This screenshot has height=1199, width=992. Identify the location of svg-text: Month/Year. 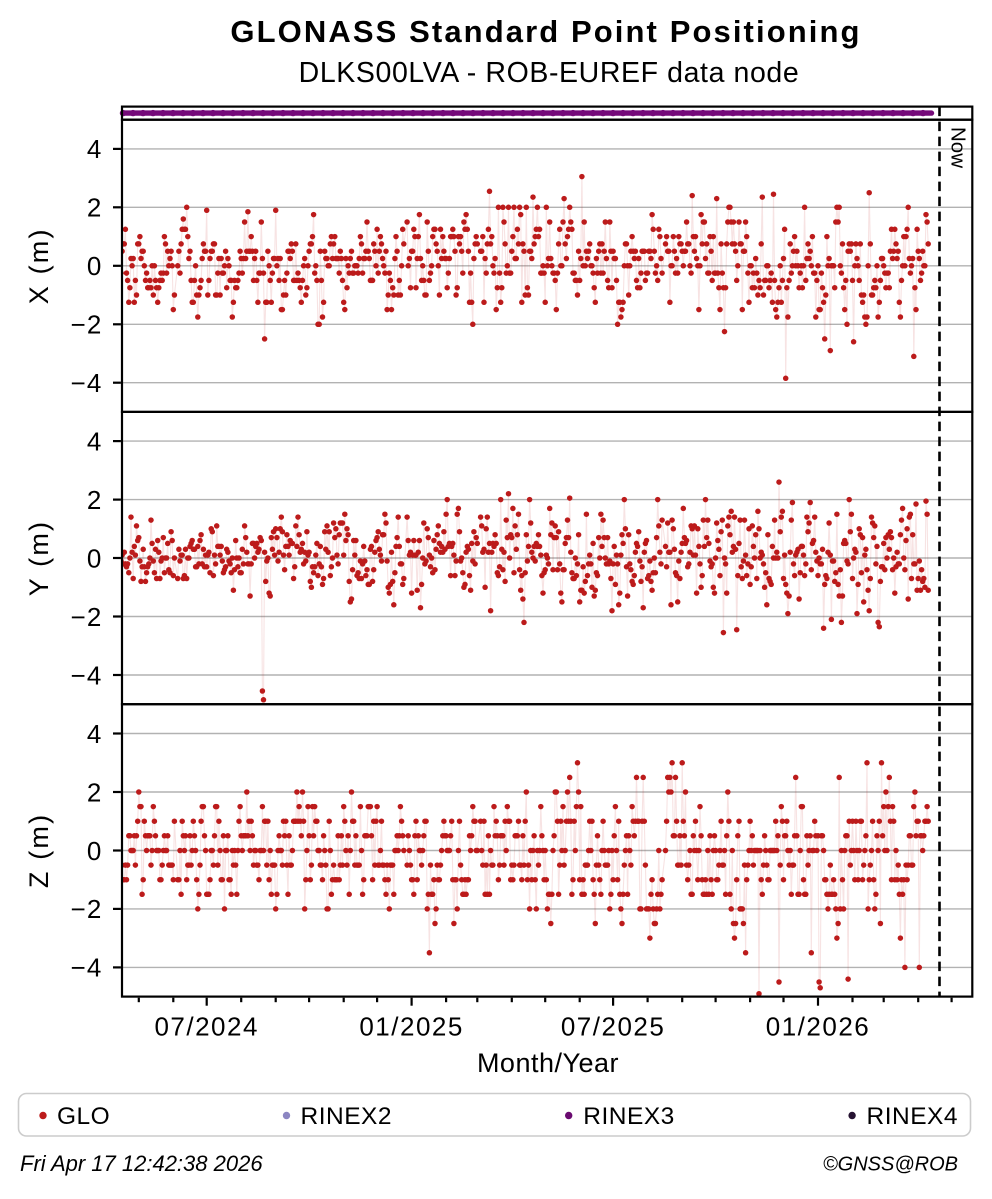
(548, 1063).